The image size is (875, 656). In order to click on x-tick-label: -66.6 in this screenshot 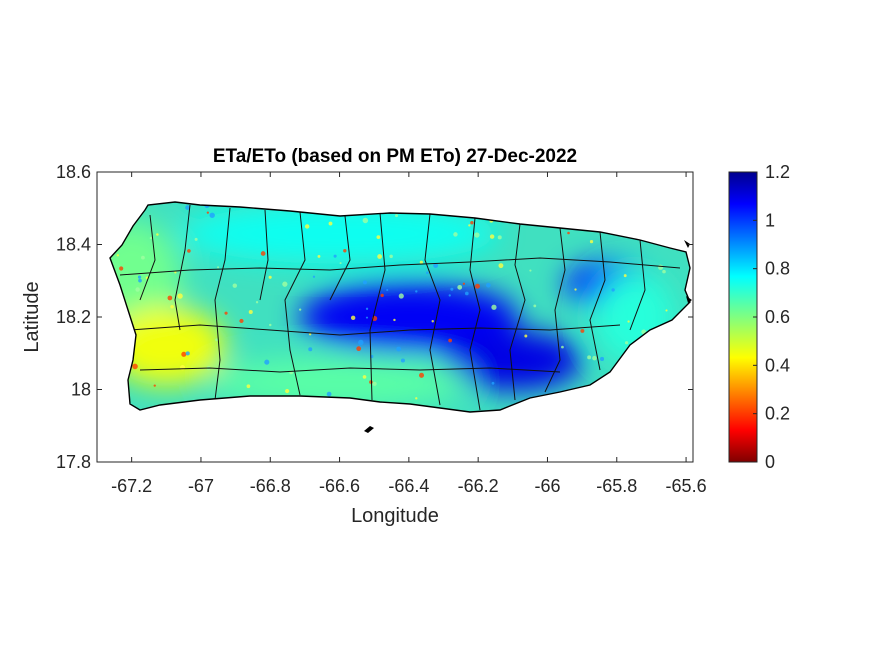, I will do `click(339, 486)`.